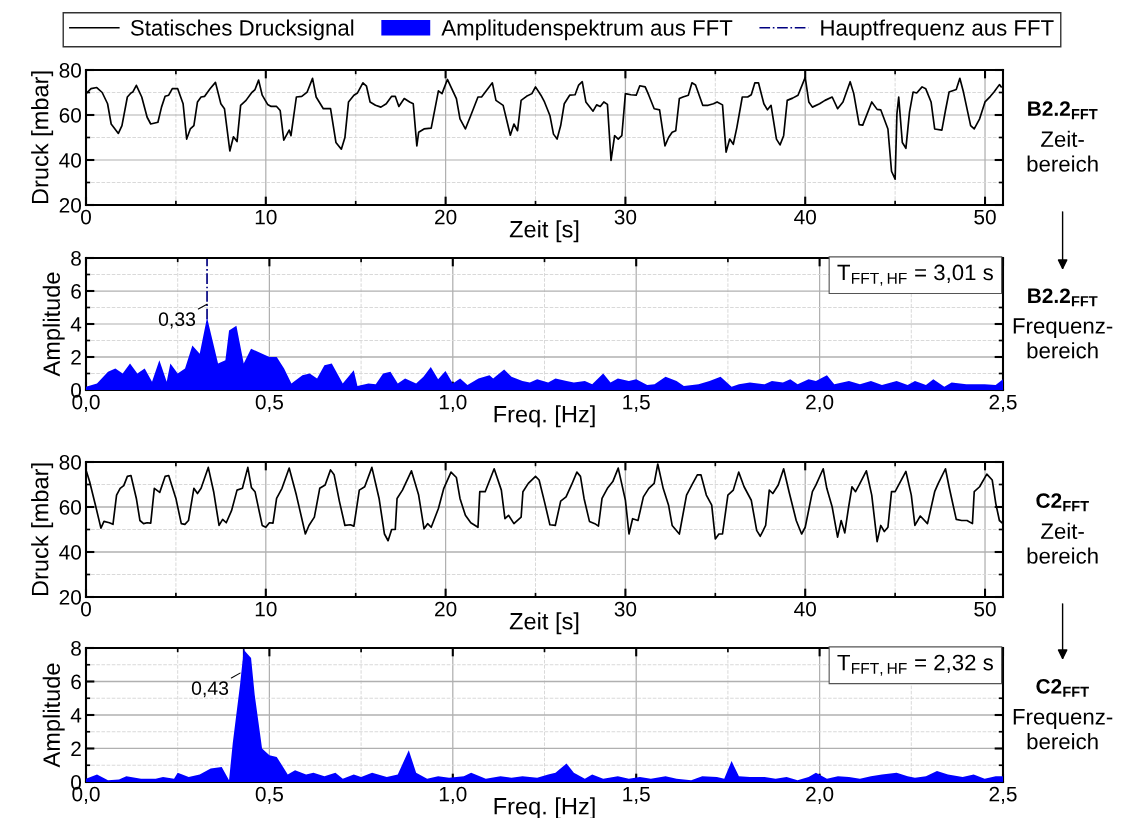 The height and width of the screenshot is (818, 1124). Describe the element at coordinates (915, 275) in the screenshot. I see `annotation: T$_{FFT,HF}$ = 3,01 s` at that location.